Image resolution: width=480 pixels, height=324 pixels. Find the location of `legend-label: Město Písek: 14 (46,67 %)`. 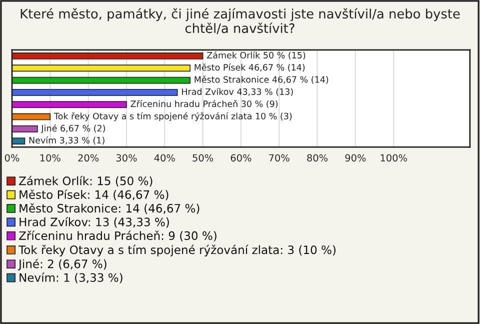

legend-label: Město Písek: 14 (46,67 %) is located at coordinates (94, 195).